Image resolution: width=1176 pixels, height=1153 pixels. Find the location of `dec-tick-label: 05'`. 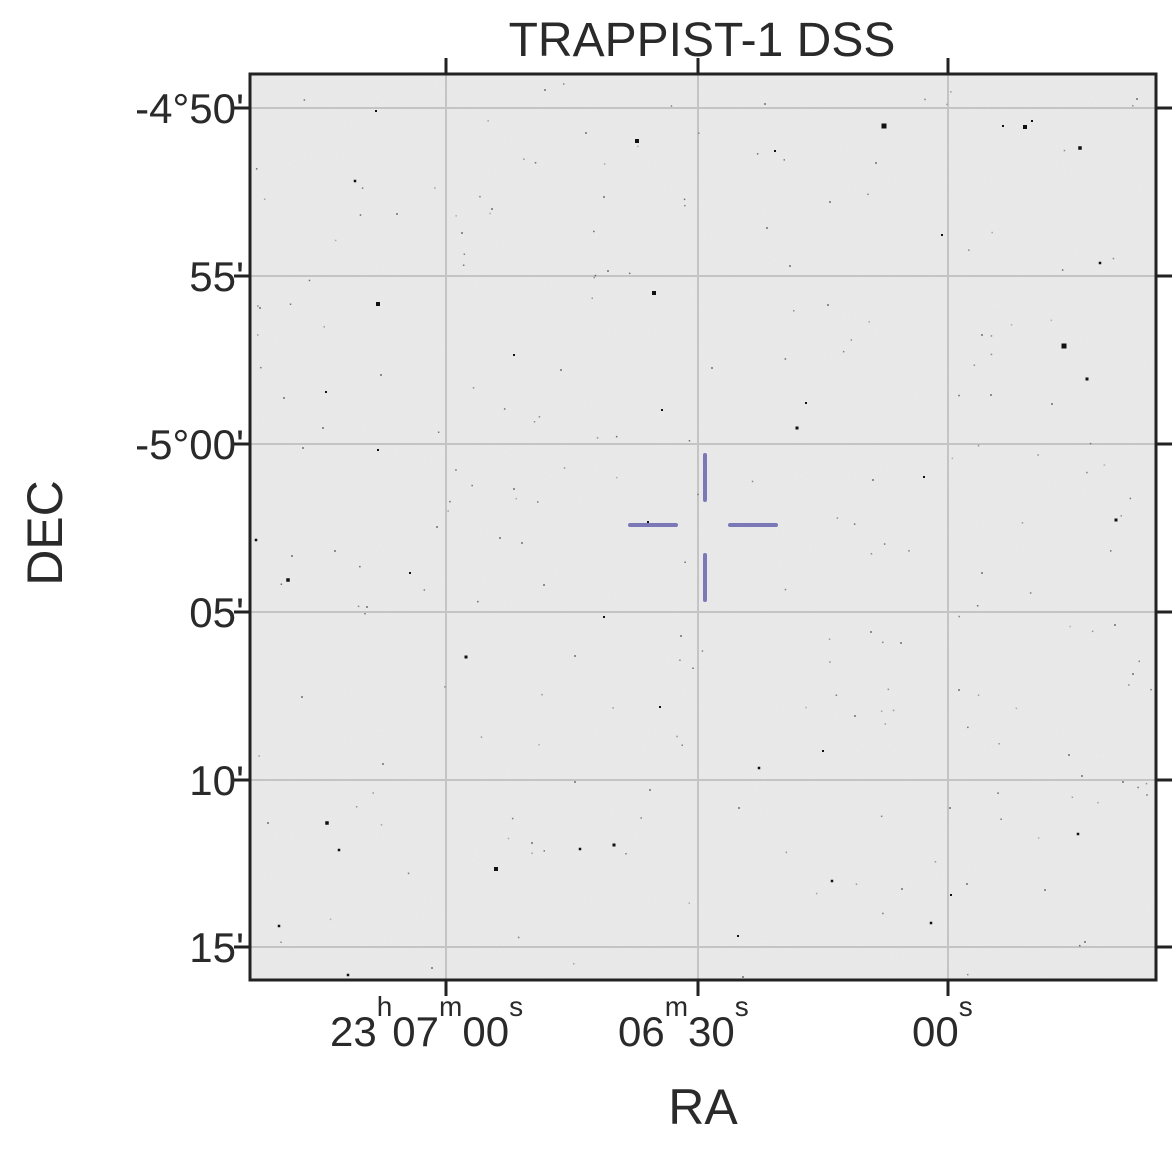

dec-tick-label: 05' is located at coordinates (216, 612).